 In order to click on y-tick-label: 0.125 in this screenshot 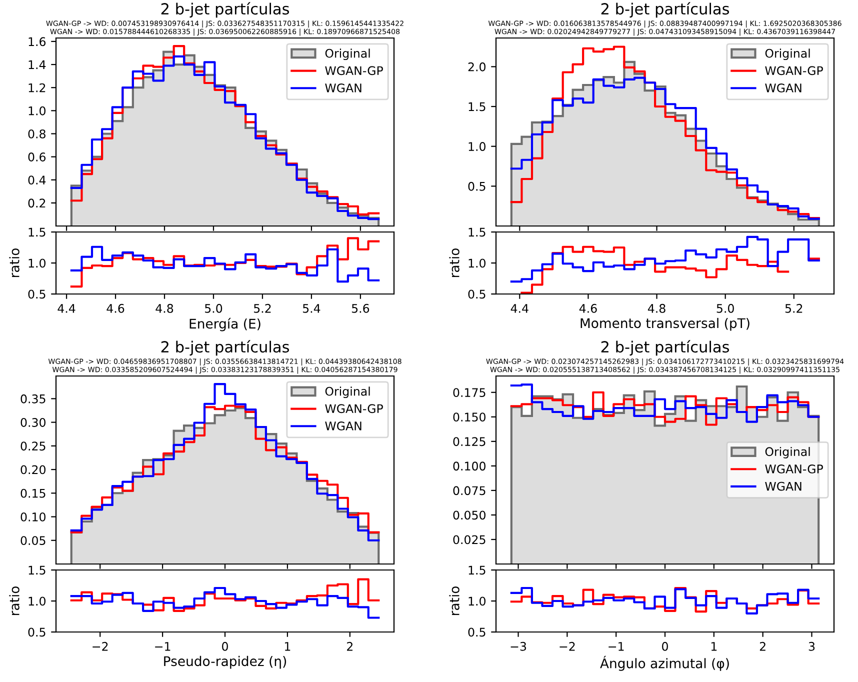, I will do `click(469, 441)`.